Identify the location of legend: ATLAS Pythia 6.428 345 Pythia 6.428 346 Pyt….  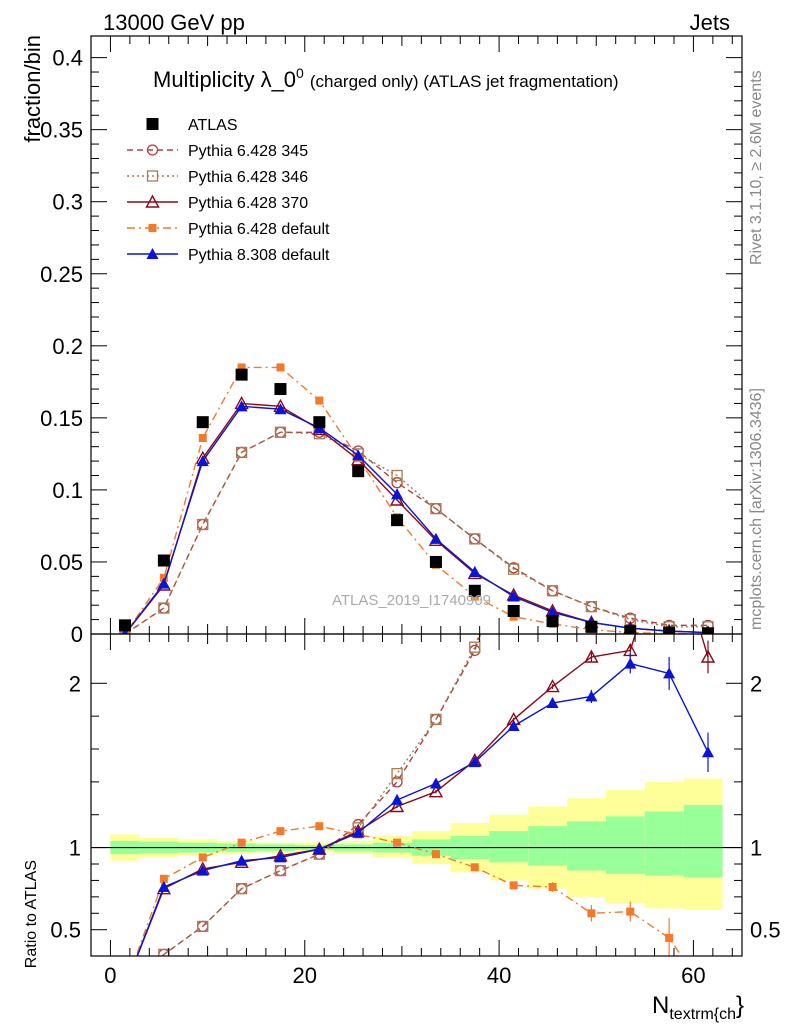
(228, 190).